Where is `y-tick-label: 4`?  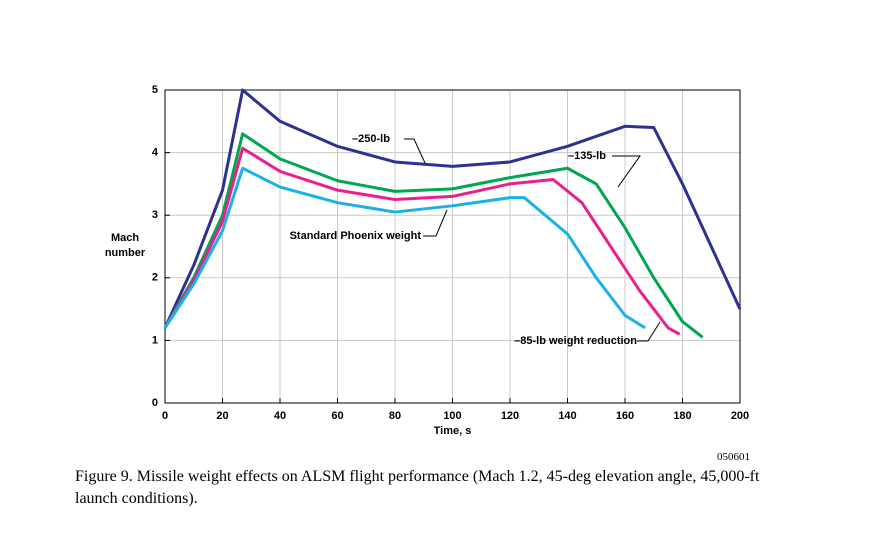 y-tick-label: 4 is located at coordinates (155, 153).